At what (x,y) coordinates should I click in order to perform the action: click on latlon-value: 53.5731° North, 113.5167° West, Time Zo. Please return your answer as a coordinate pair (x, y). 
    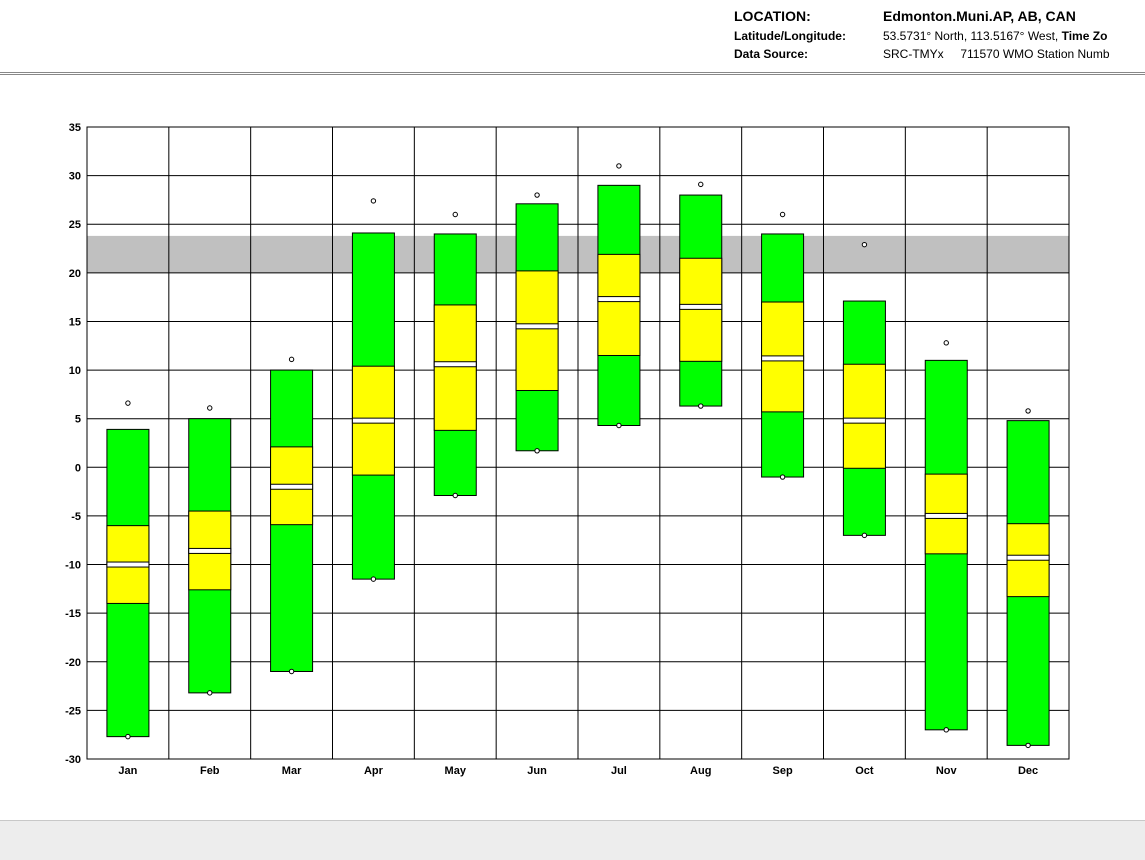
    Looking at the image, I should click on (995, 36).